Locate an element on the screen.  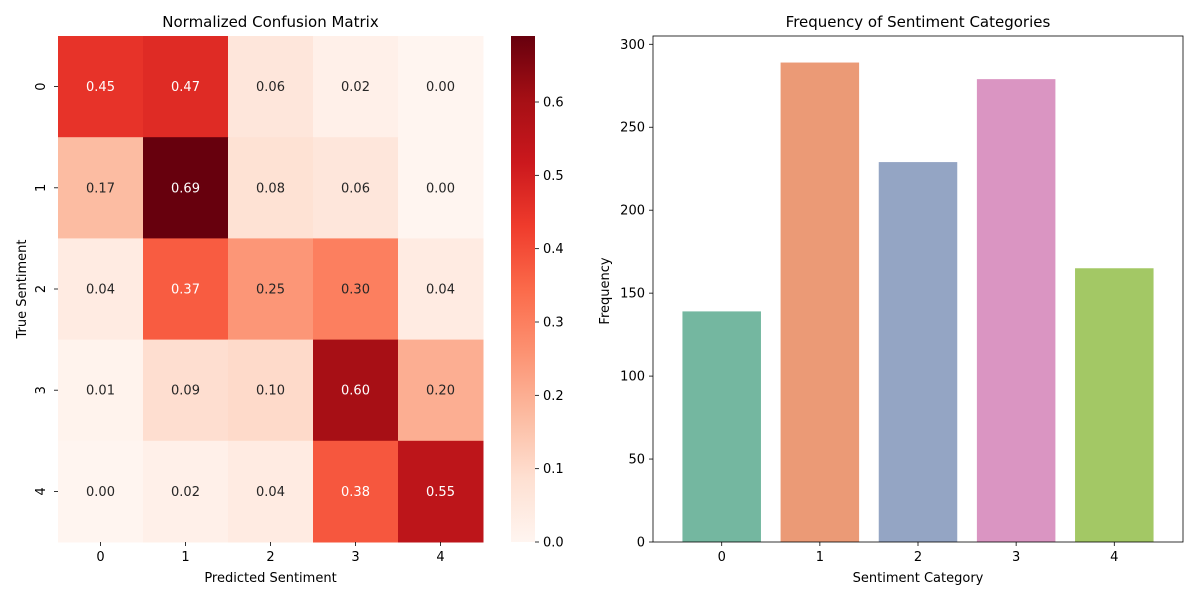
bar-y-tick-label: 200 is located at coordinates (632, 211).